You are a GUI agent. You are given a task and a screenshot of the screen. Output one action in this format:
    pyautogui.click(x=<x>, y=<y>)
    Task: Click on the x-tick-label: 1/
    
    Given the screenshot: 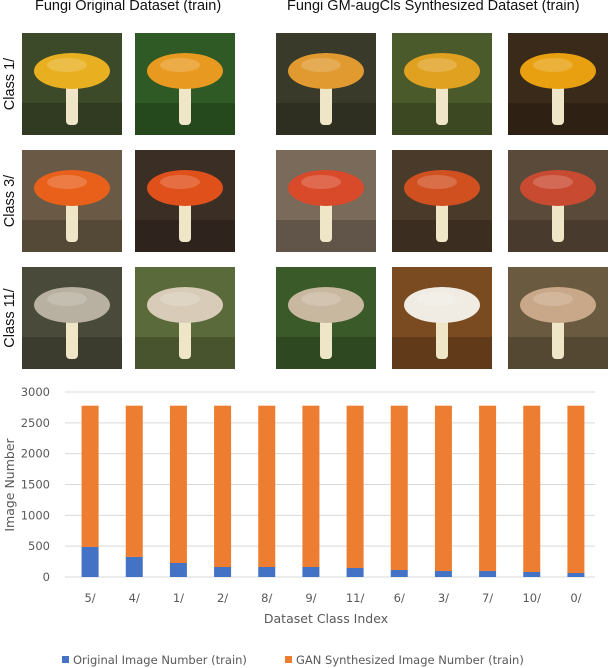 What is the action you would take?
    pyautogui.click(x=178, y=598)
    